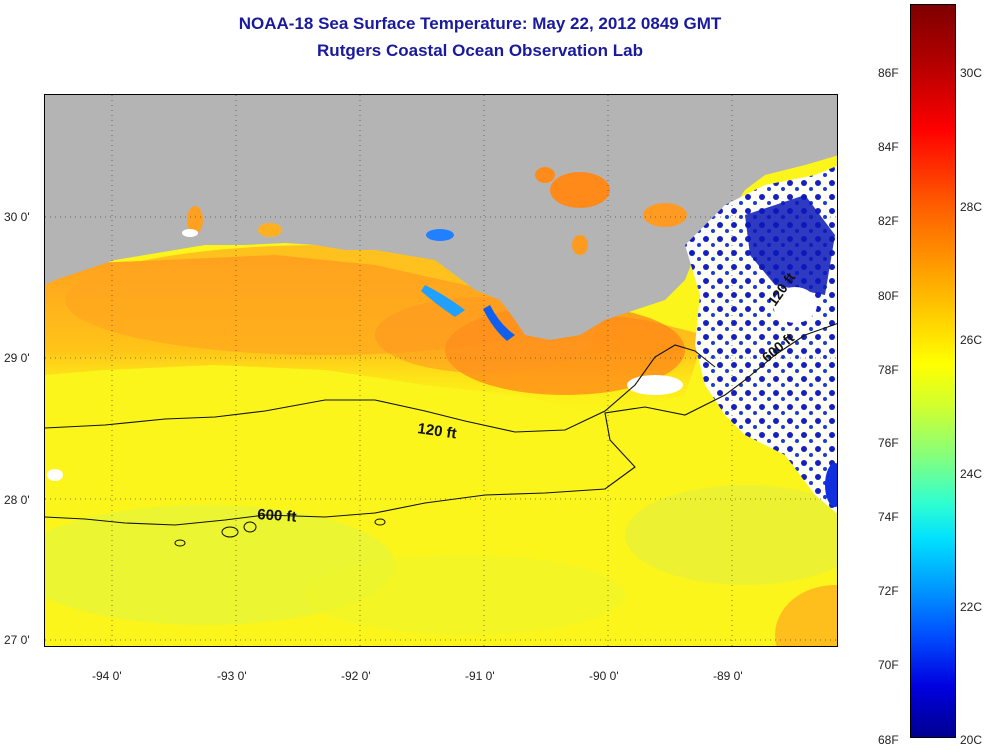 The image size is (992, 754). I want to click on colorbar-label-82f: 82F, so click(888, 221).